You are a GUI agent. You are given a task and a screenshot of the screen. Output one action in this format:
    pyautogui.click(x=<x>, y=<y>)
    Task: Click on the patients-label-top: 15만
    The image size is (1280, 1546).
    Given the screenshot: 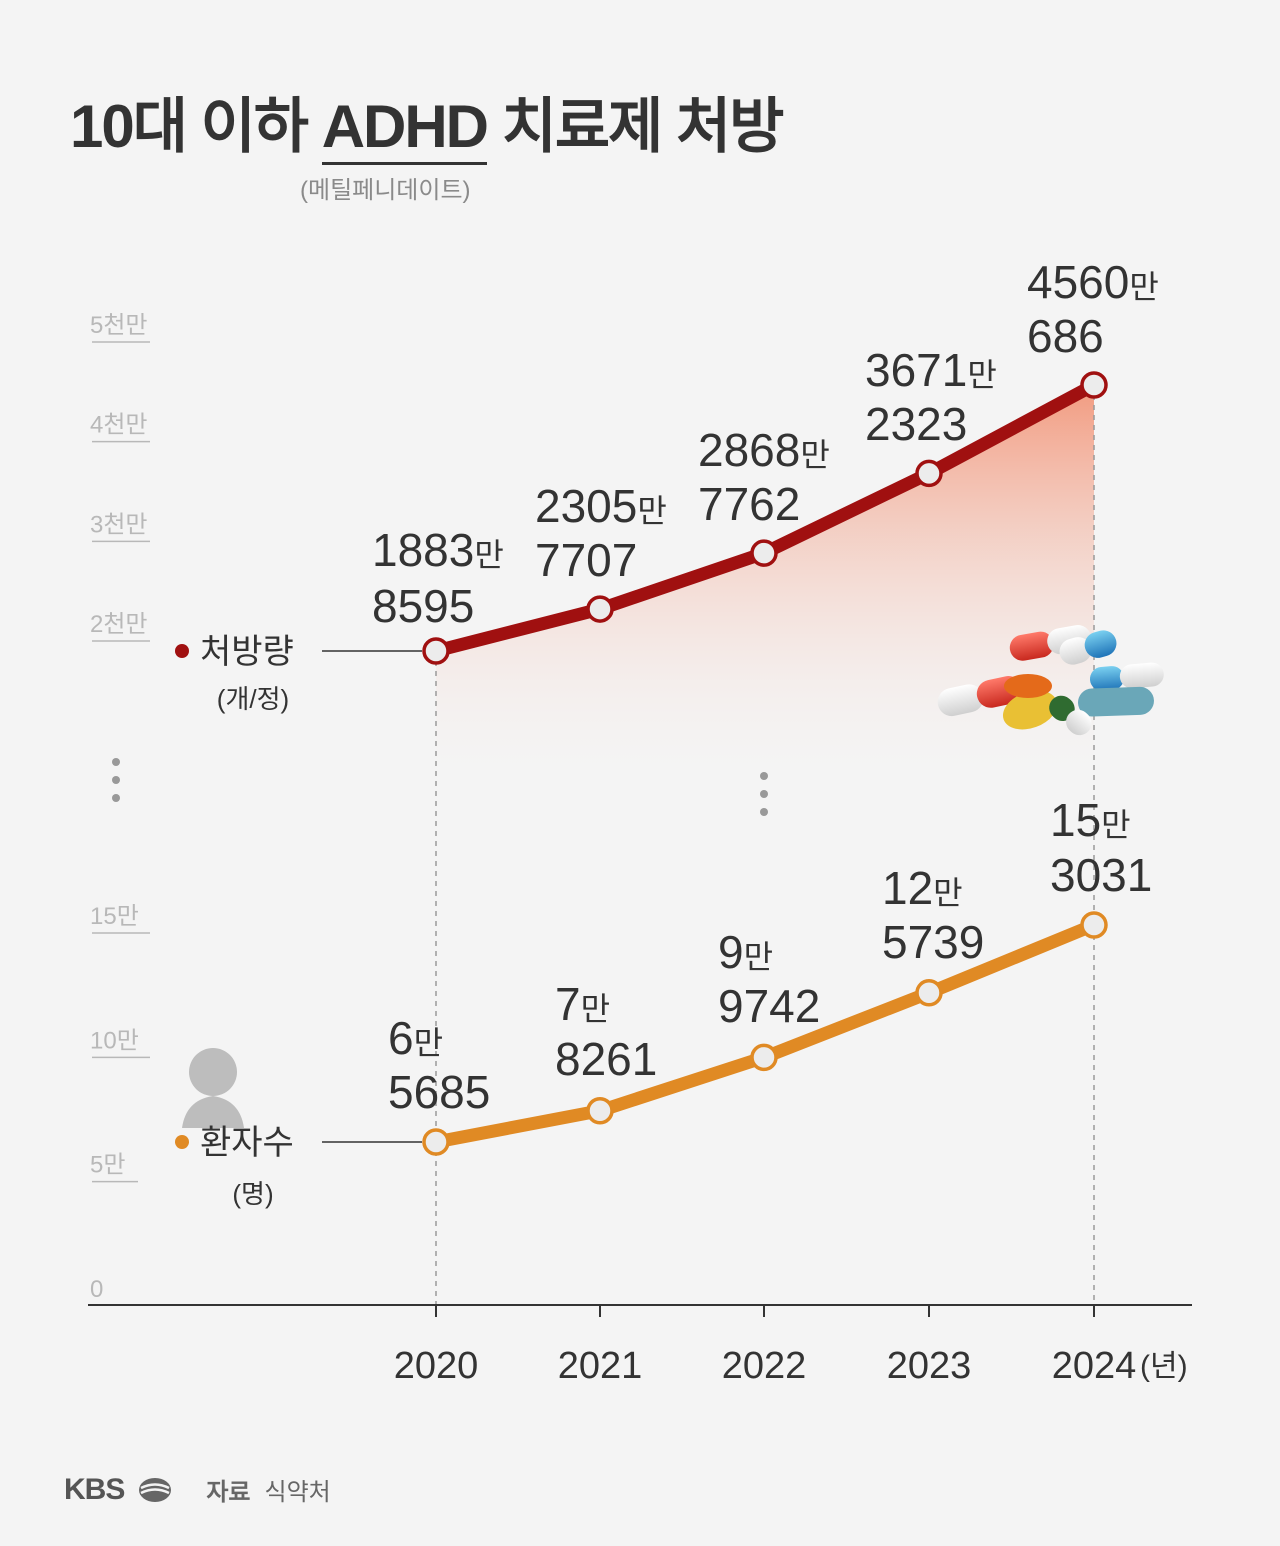 What is the action you would take?
    pyautogui.click(x=1090, y=820)
    